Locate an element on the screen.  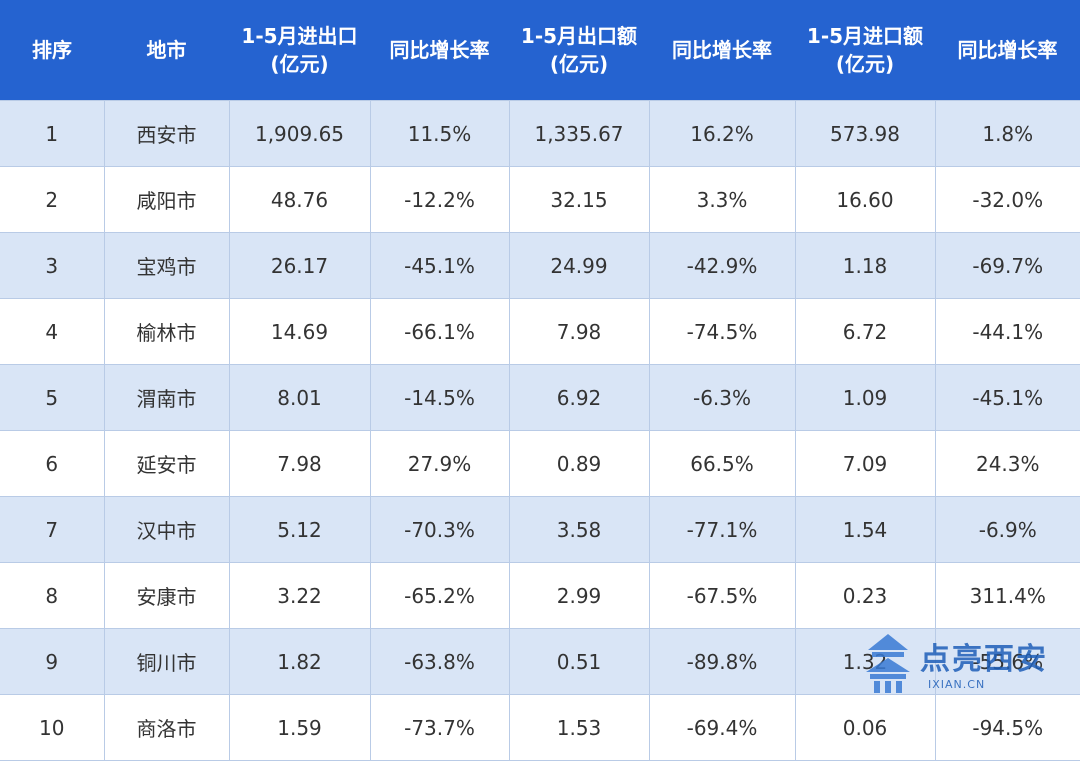
column-header-line1: 排序 is located at coordinates (52, 50).